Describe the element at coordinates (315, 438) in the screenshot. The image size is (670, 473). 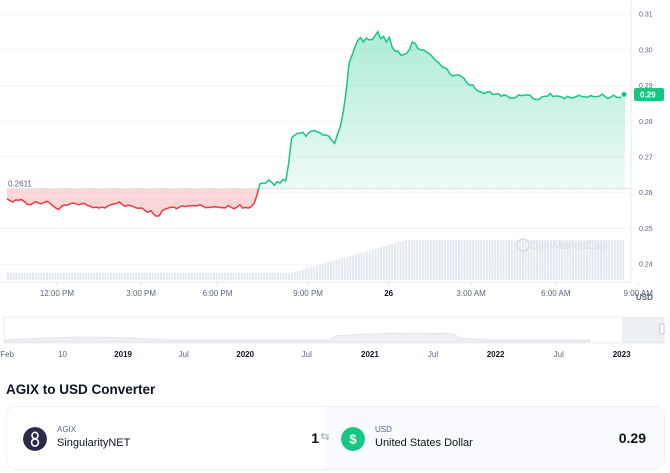
I see `from-amount-input: 1` at that location.